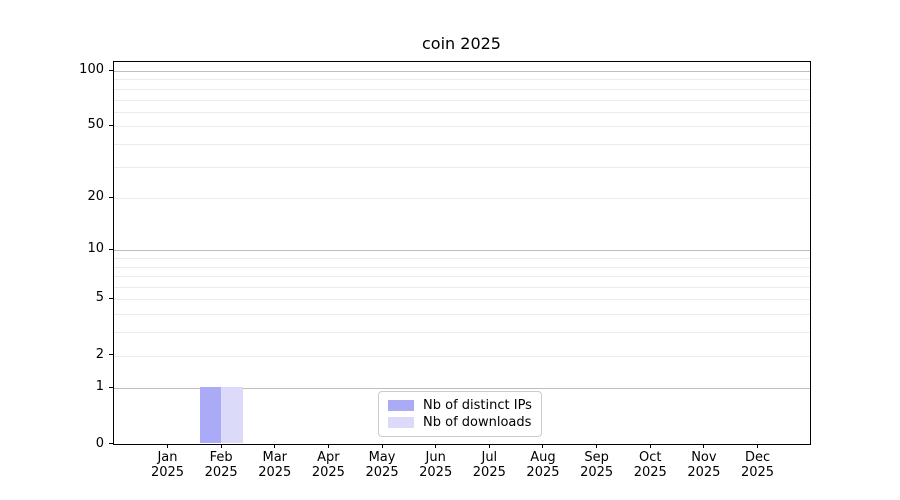  I want to click on x-tick-label: Mar 2025, so click(274, 465).